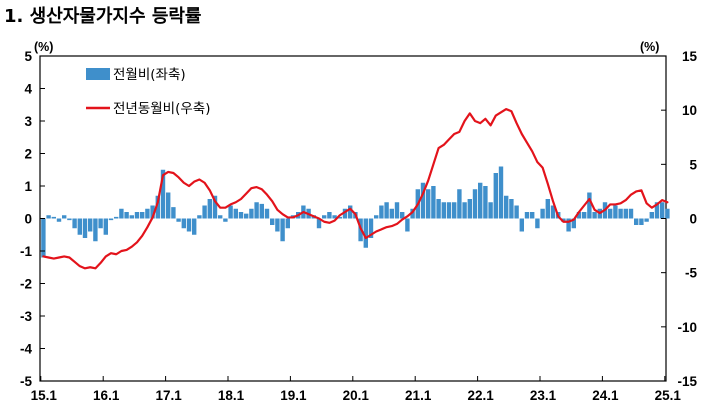 The width and height of the screenshot is (710, 419). What do you see at coordinates (26, 381) in the screenshot?
I see `left-tick-label-10: -5` at bounding box center [26, 381].